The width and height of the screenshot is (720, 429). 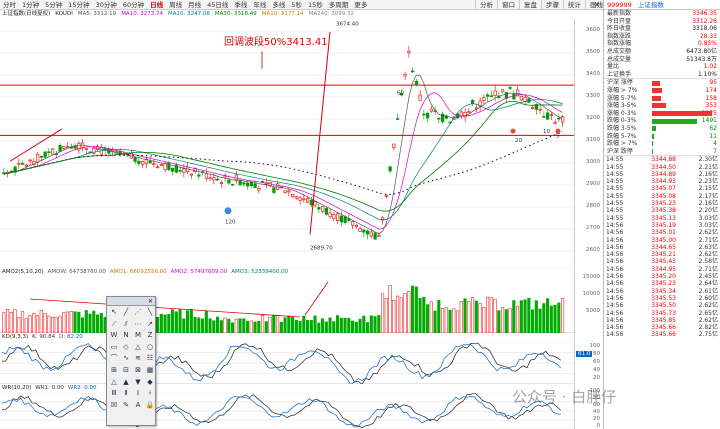 What do you see at coordinates (650, 5) in the screenshot?
I see `index-name: 上证指数` at bounding box center [650, 5].